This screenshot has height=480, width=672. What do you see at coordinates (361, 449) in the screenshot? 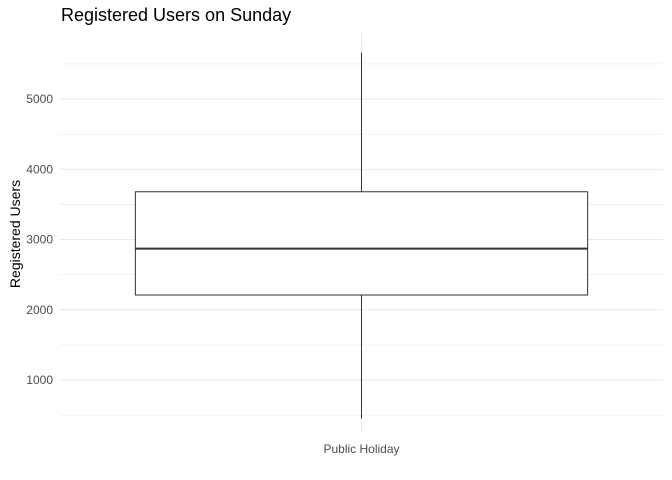
I see `x-tick-label: Public Holiday` at bounding box center [361, 449].